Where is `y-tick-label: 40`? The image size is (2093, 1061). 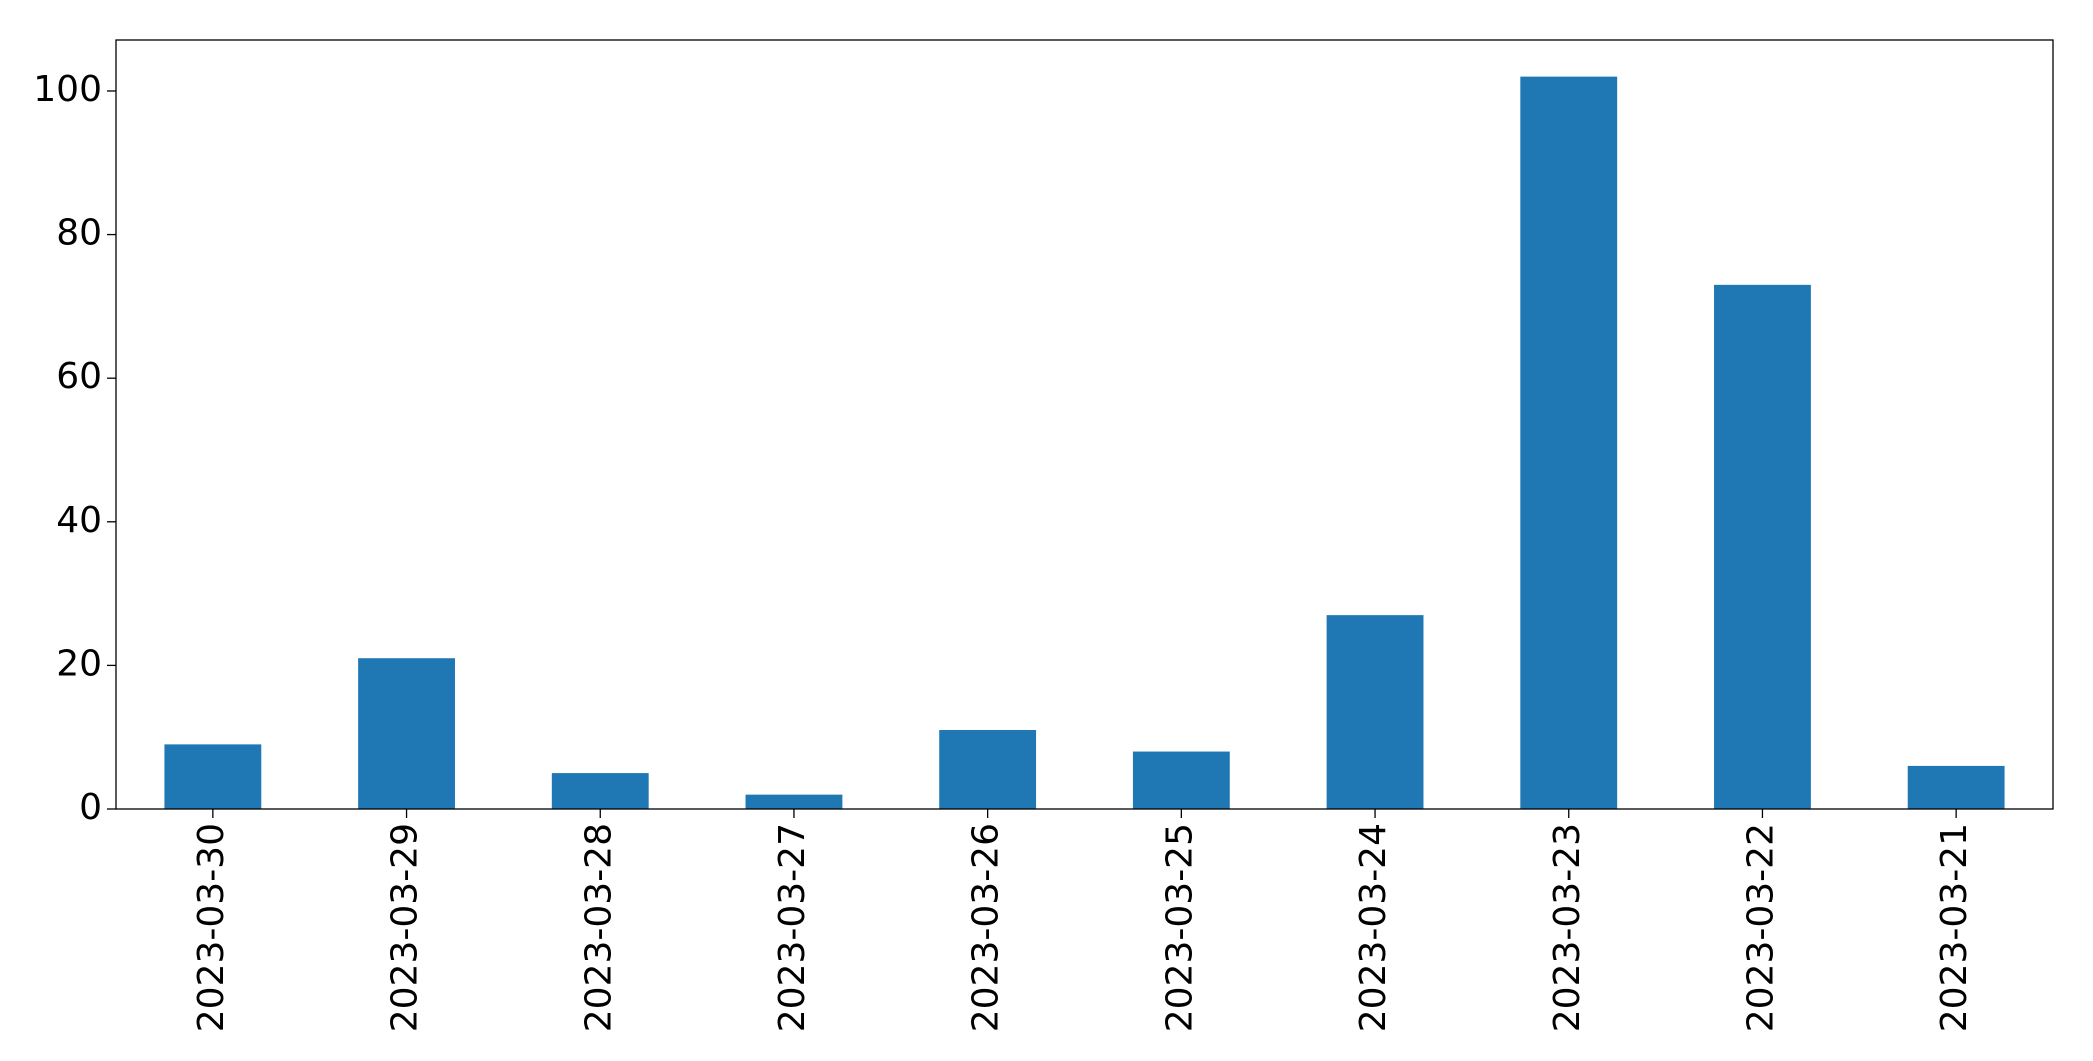
y-tick-label: 40 is located at coordinates (79, 520).